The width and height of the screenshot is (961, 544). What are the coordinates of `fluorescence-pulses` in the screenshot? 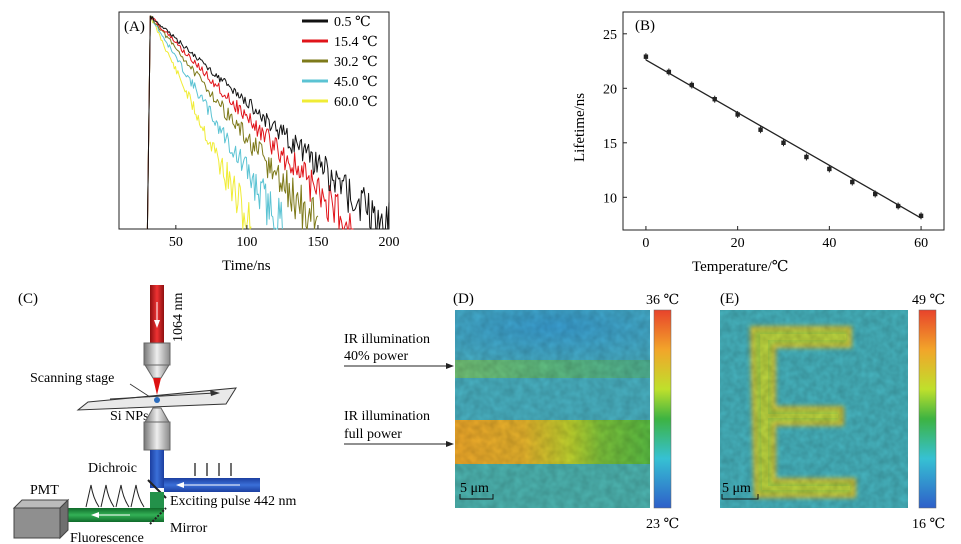 It's located at (115, 496).